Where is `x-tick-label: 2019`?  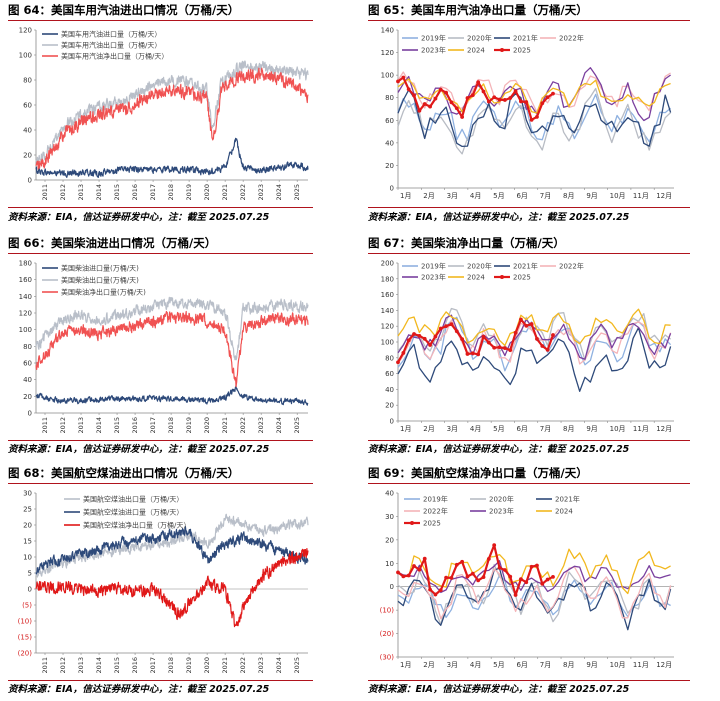
x-tick-label: 2019 is located at coordinates (189, 192).